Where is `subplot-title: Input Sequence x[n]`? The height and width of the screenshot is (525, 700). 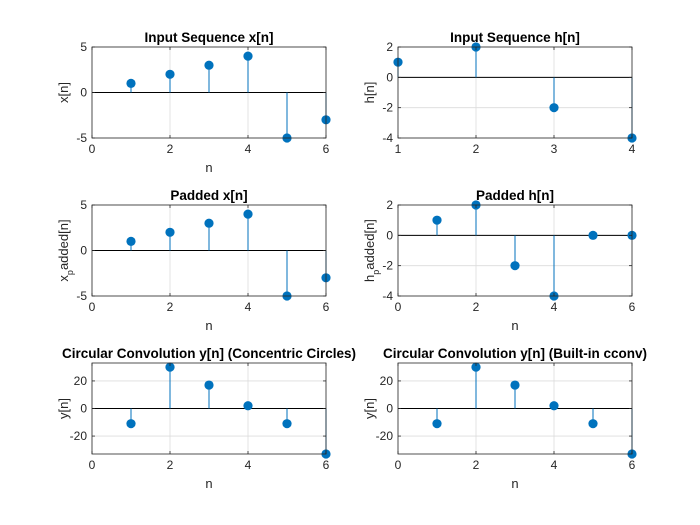 subplot-title: Input Sequence x[n] is located at coordinates (208, 37).